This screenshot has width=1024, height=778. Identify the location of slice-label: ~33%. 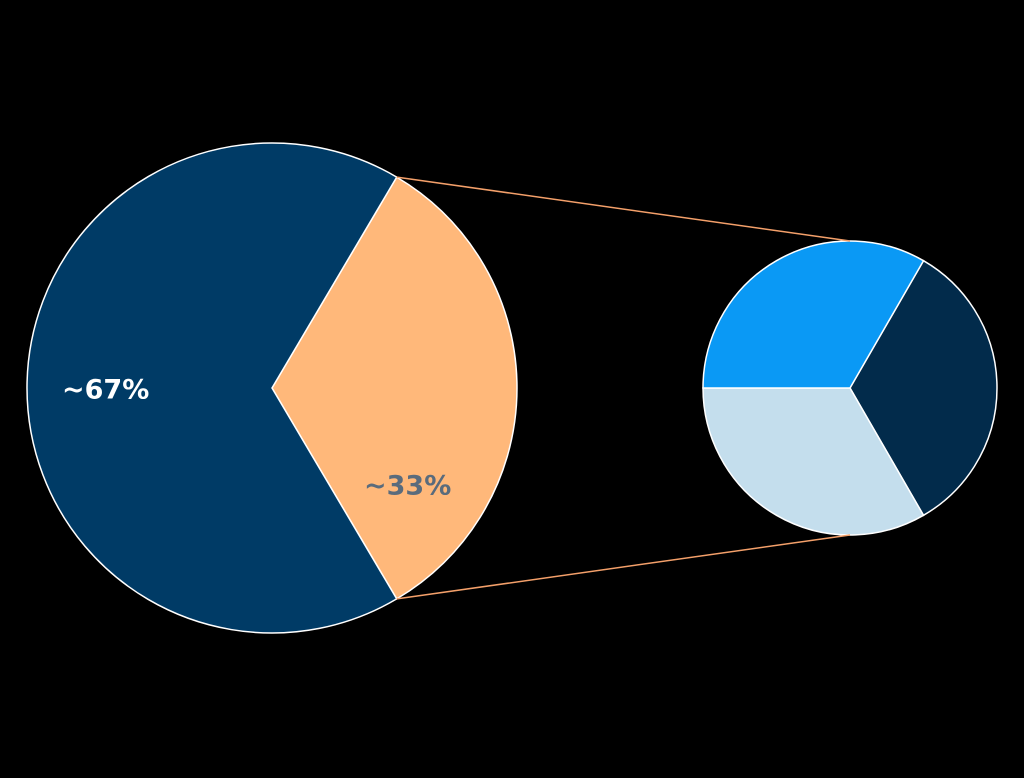
(407, 486).